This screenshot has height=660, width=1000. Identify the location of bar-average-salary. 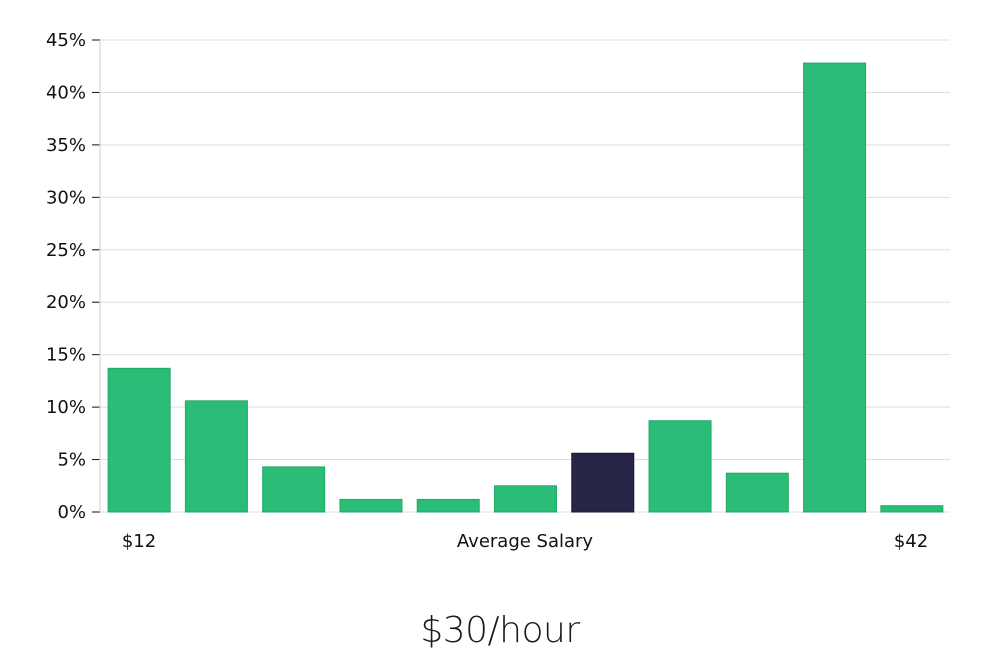
(603, 482).